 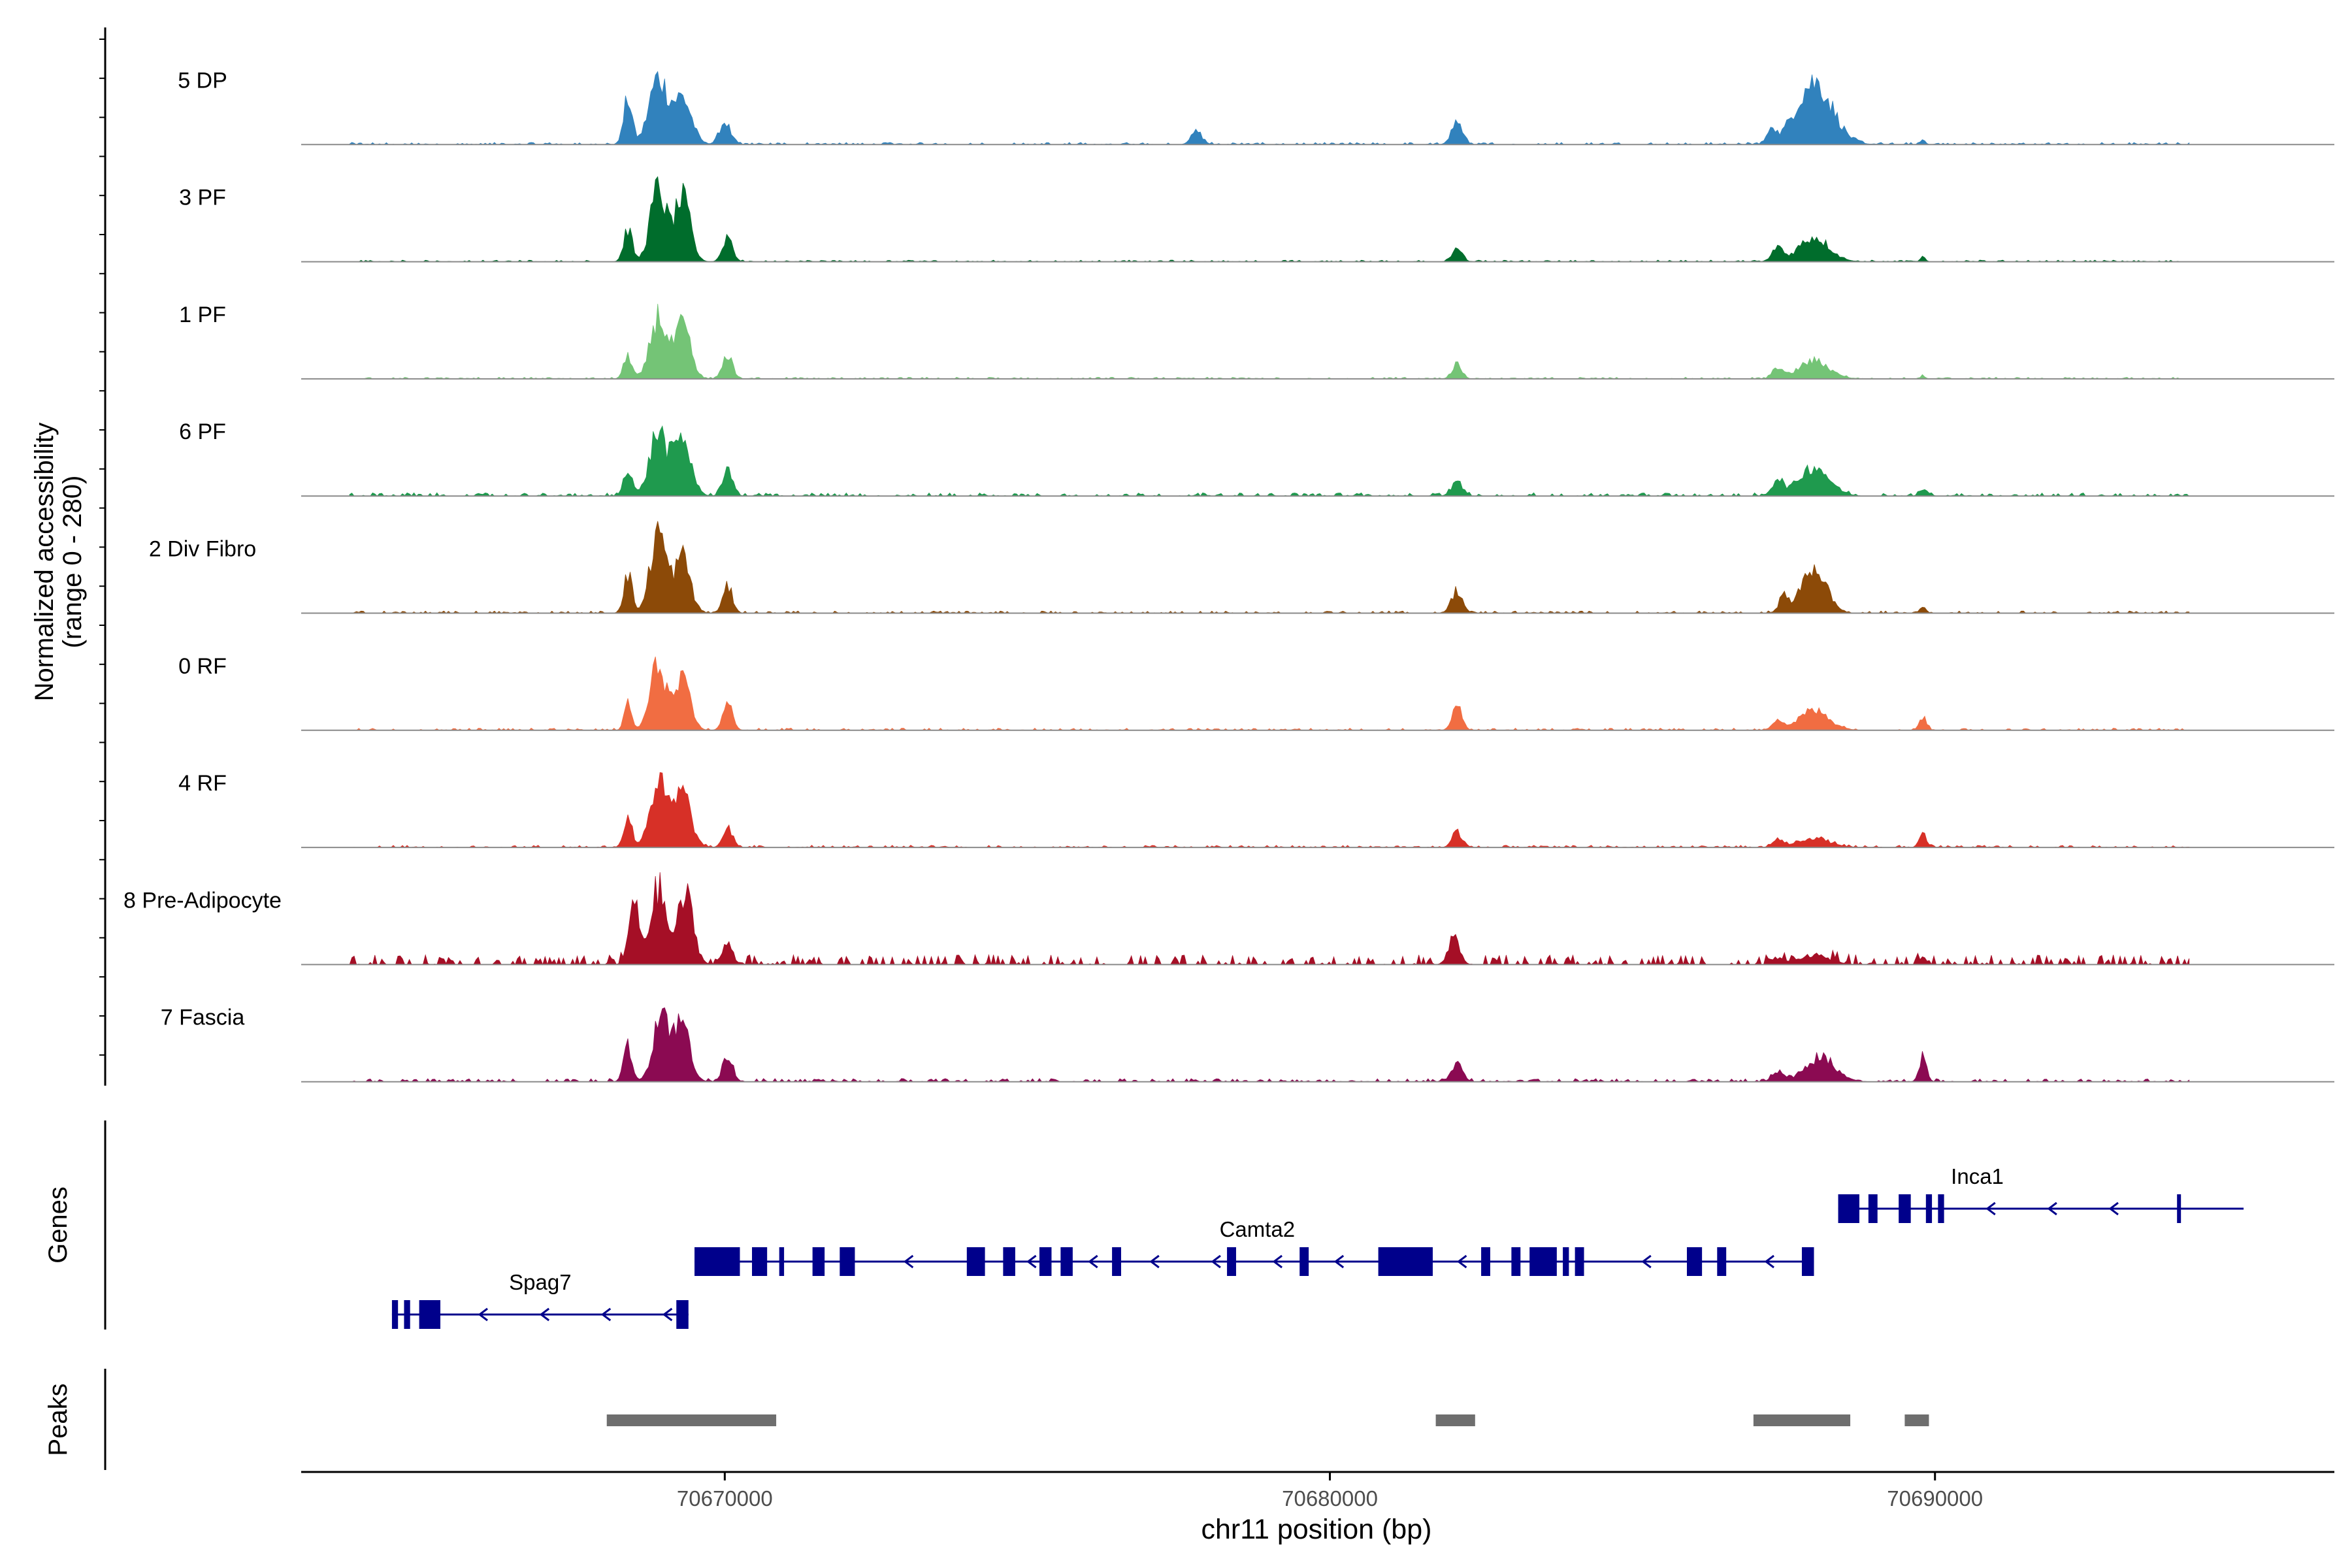 I want to click on y-axis-label: Normalized accessibility, so click(x=44, y=562).